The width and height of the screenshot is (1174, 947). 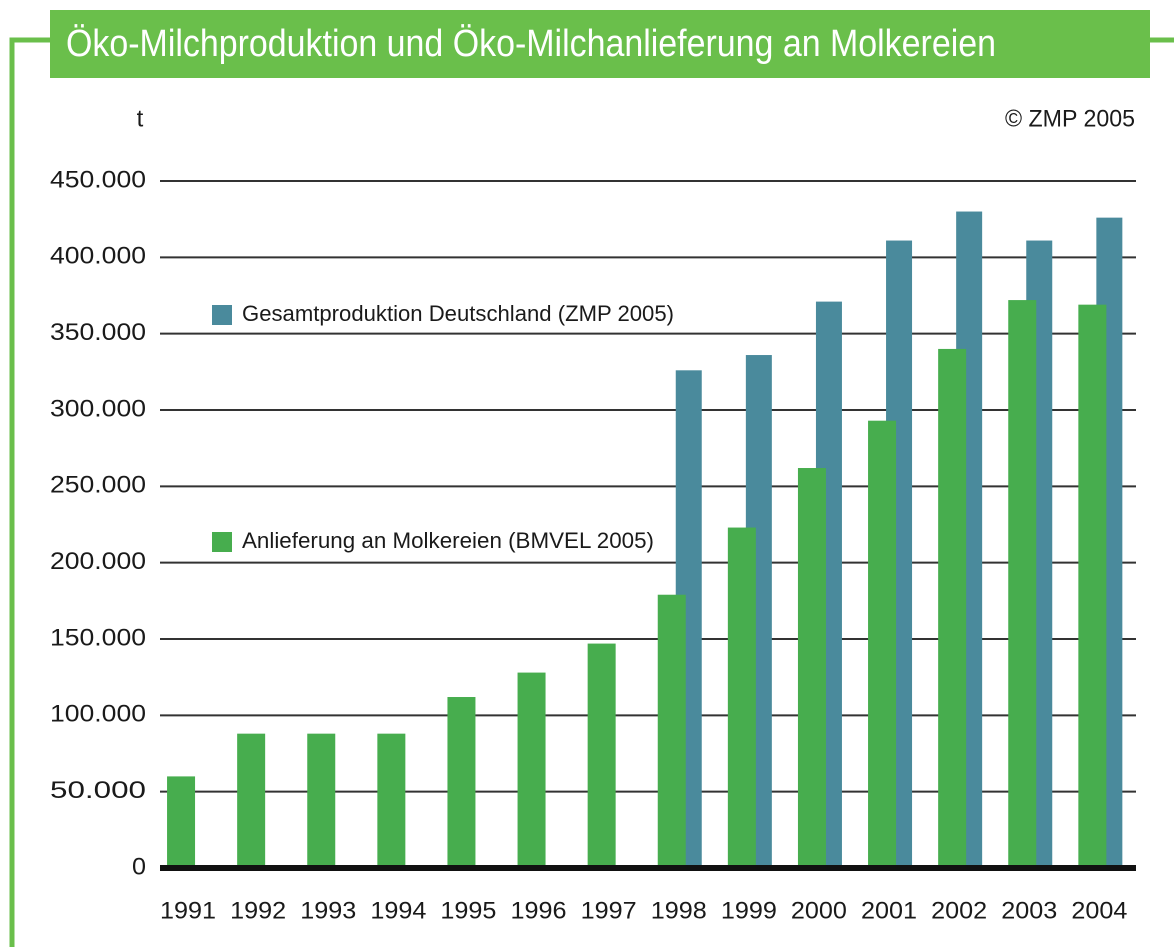 What do you see at coordinates (959, 910) in the screenshot?
I see `x-tick-label: 2002` at bounding box center [959, 910].